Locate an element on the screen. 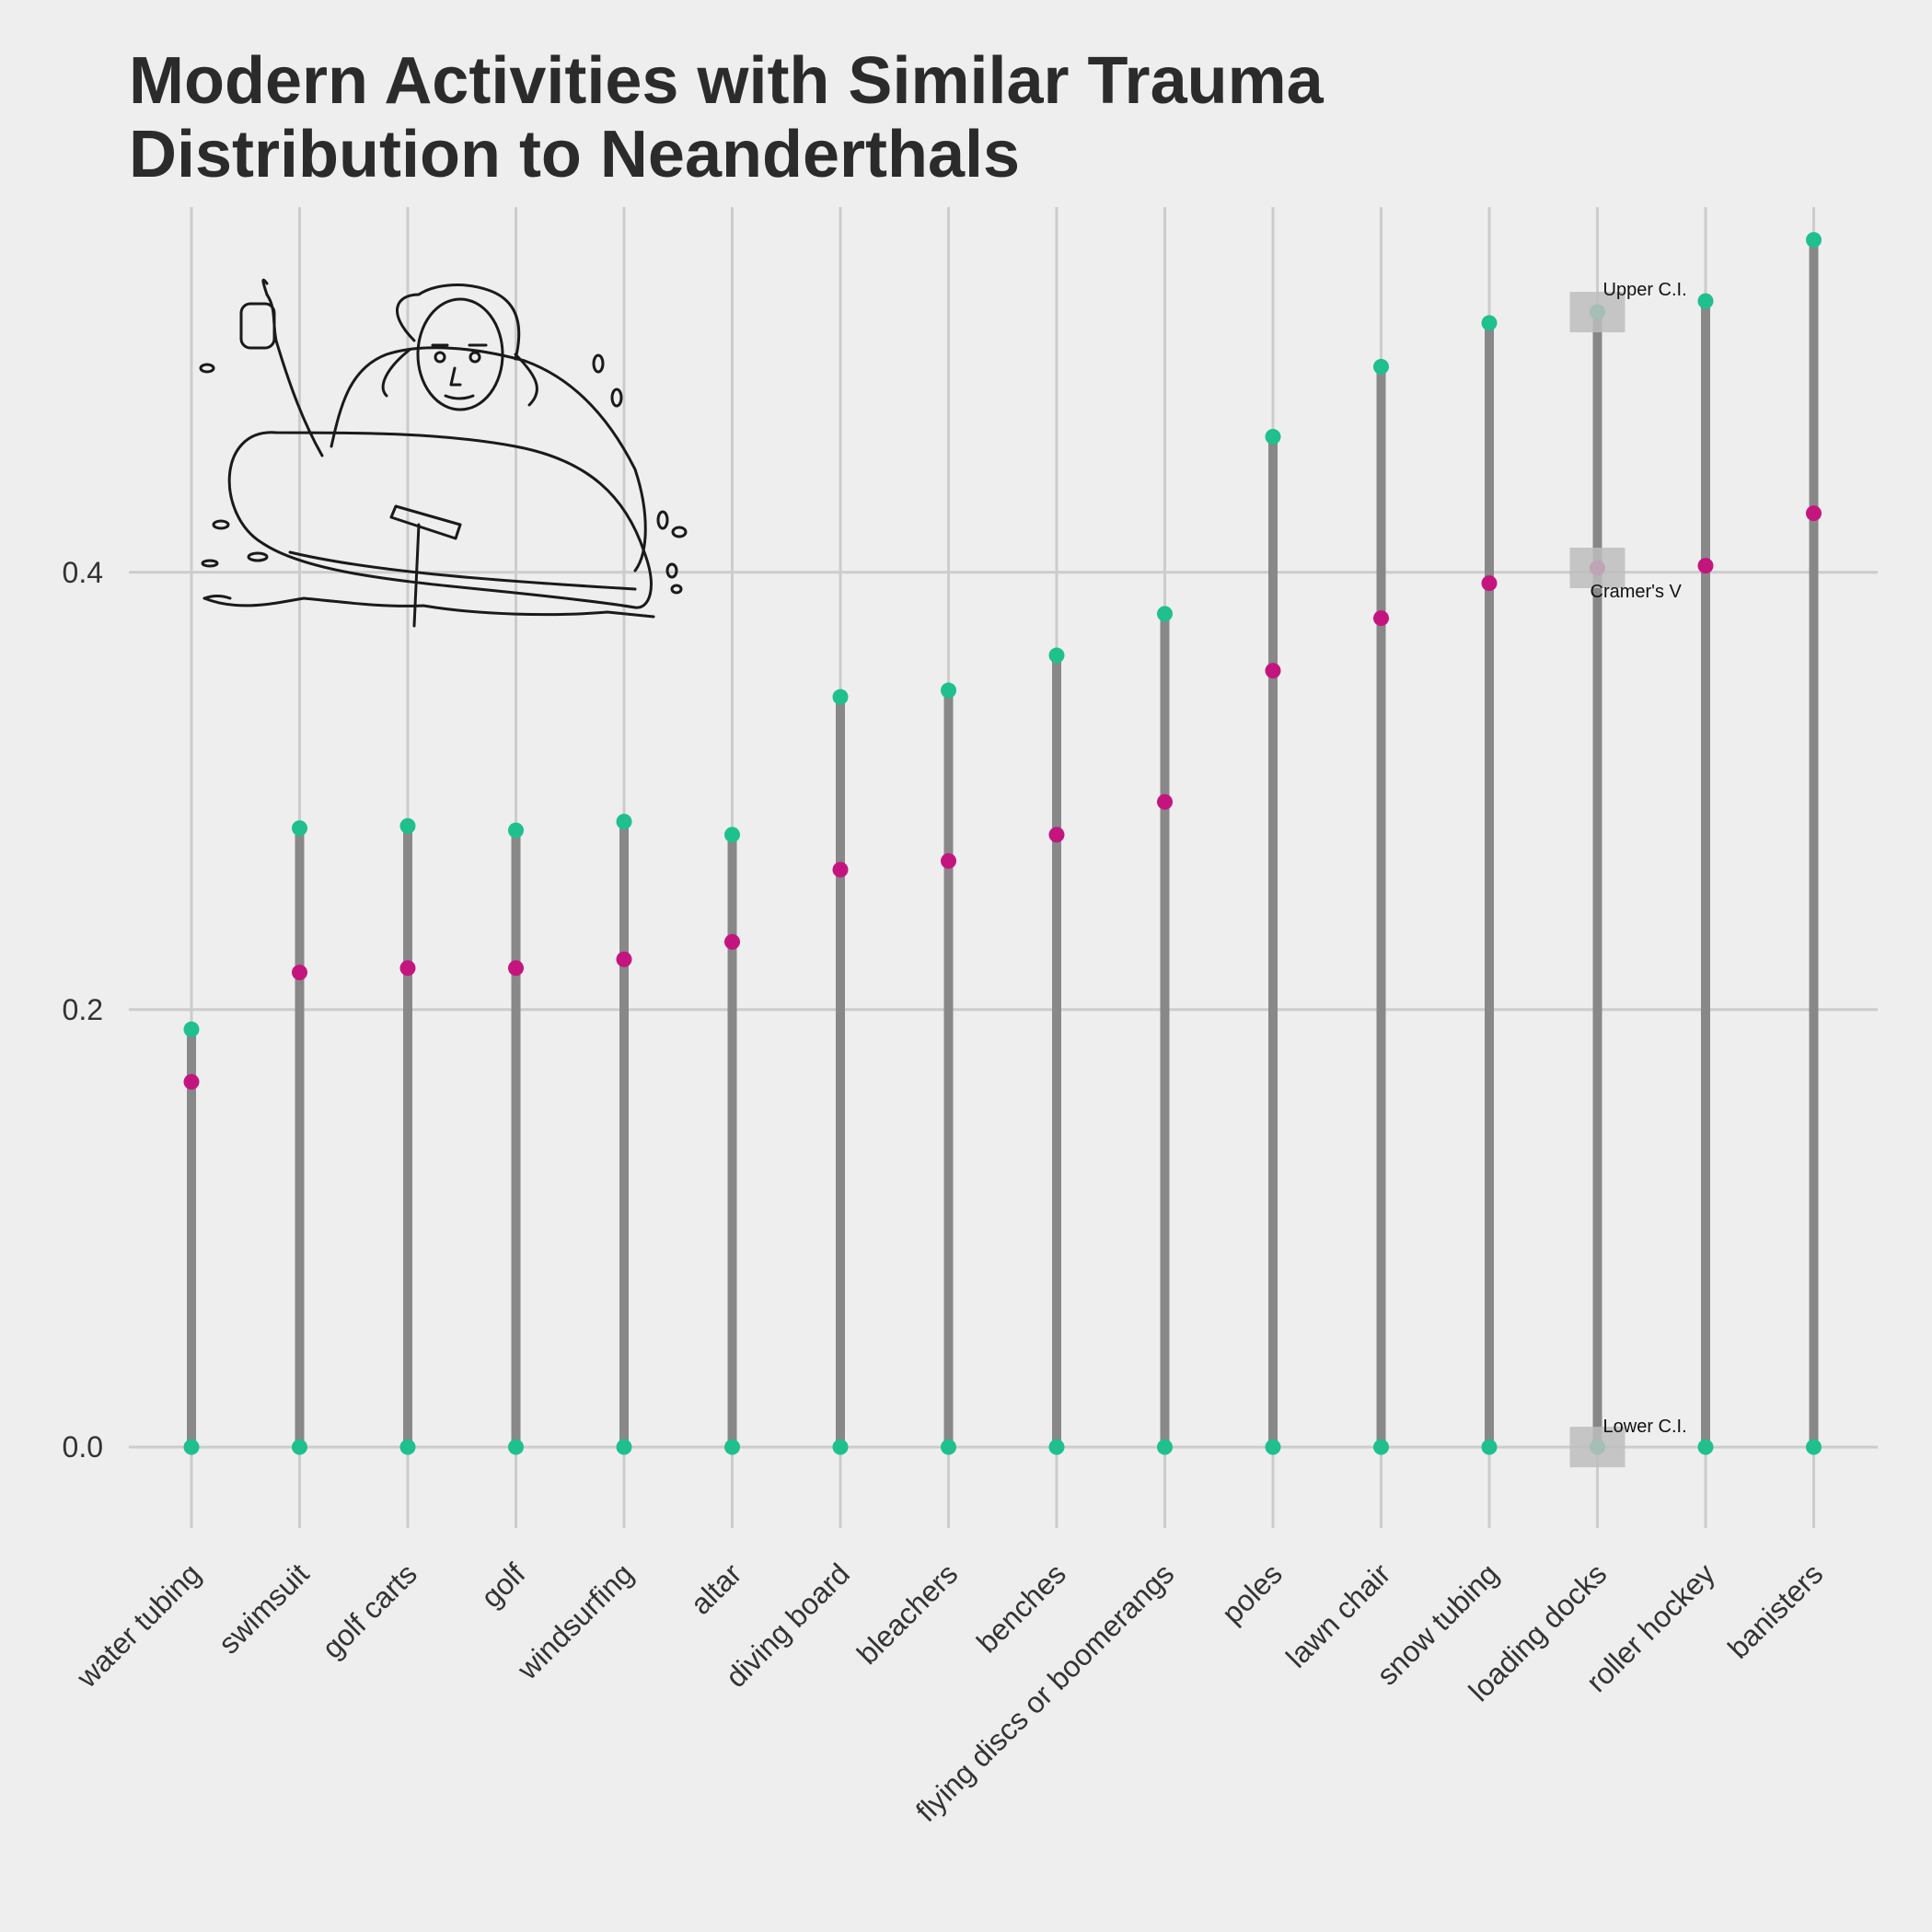 Image resolution: width=1932 pixels, height=1932 pixels. x-tick-label: windsurfing is located at coordinates (575, 1621).